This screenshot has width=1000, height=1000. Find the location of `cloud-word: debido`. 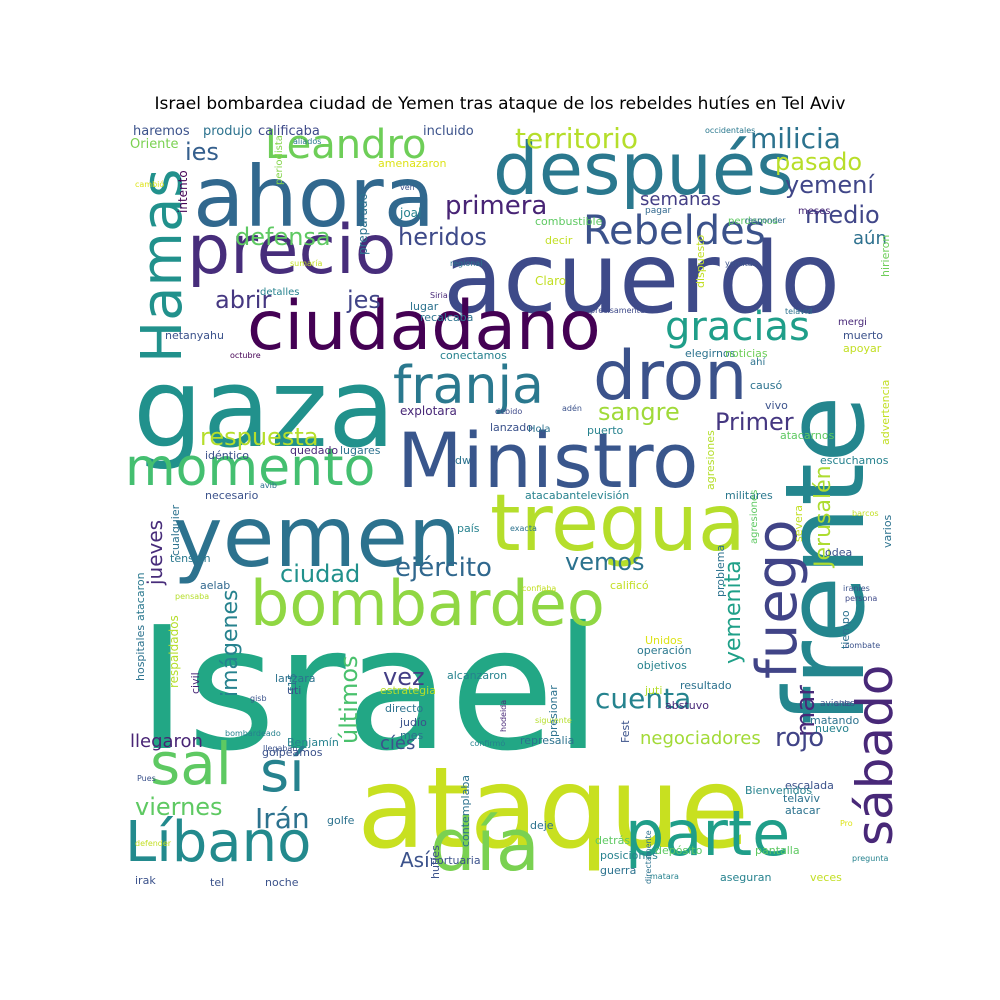

cloud-word: debido is located at coordinates (509, 411).